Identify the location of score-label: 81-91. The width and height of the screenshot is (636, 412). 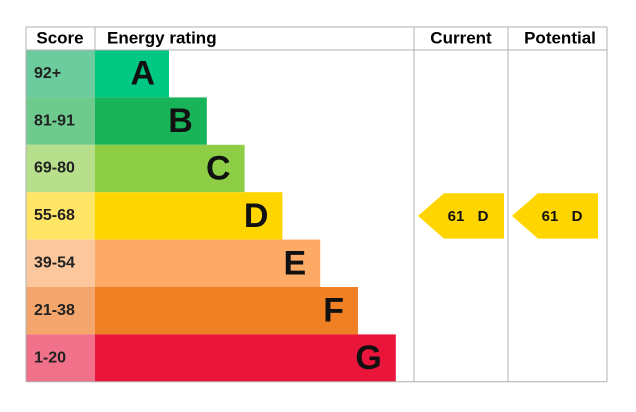
(54, 120).